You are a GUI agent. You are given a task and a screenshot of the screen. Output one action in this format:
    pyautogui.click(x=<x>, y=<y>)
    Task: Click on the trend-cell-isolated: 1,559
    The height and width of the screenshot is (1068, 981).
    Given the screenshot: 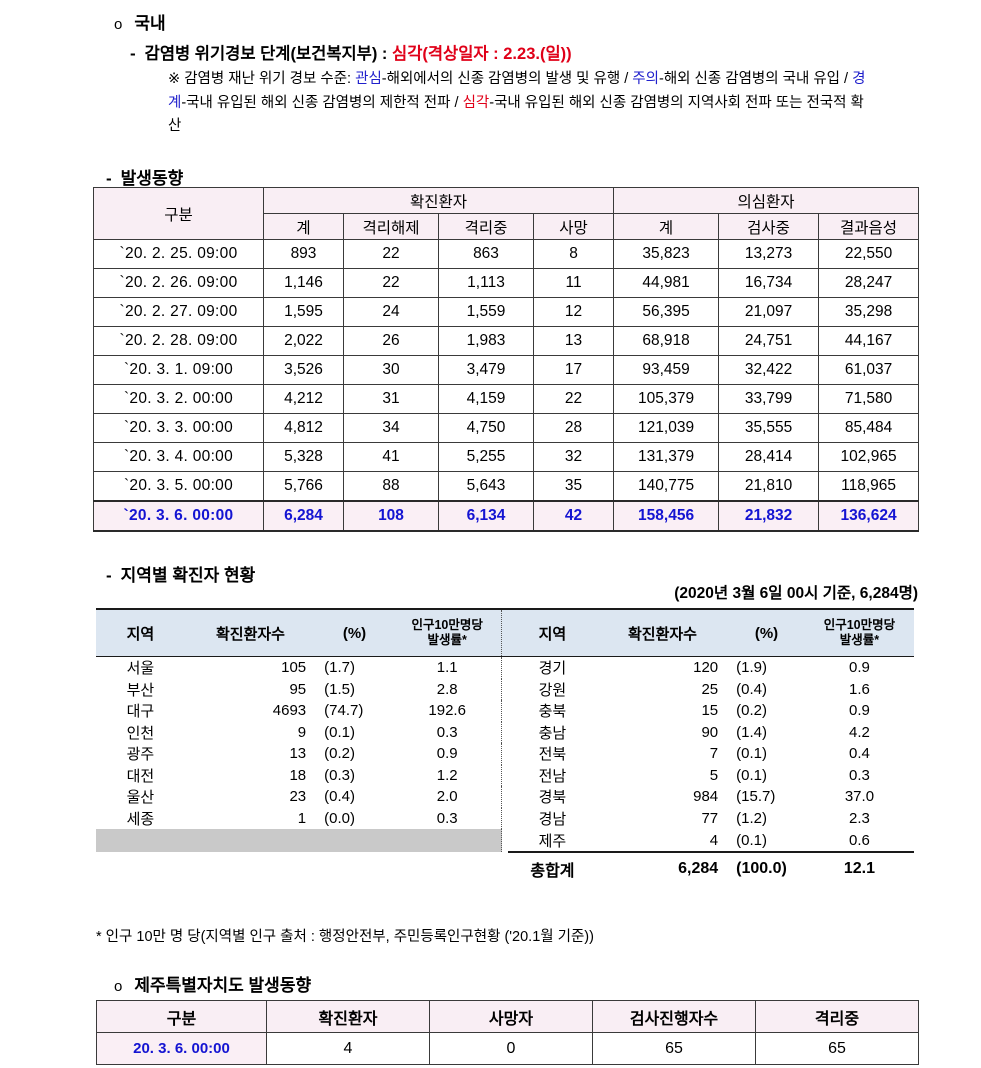 What is the action you would take?
    pyautogui.click(x=486, y=312)
    